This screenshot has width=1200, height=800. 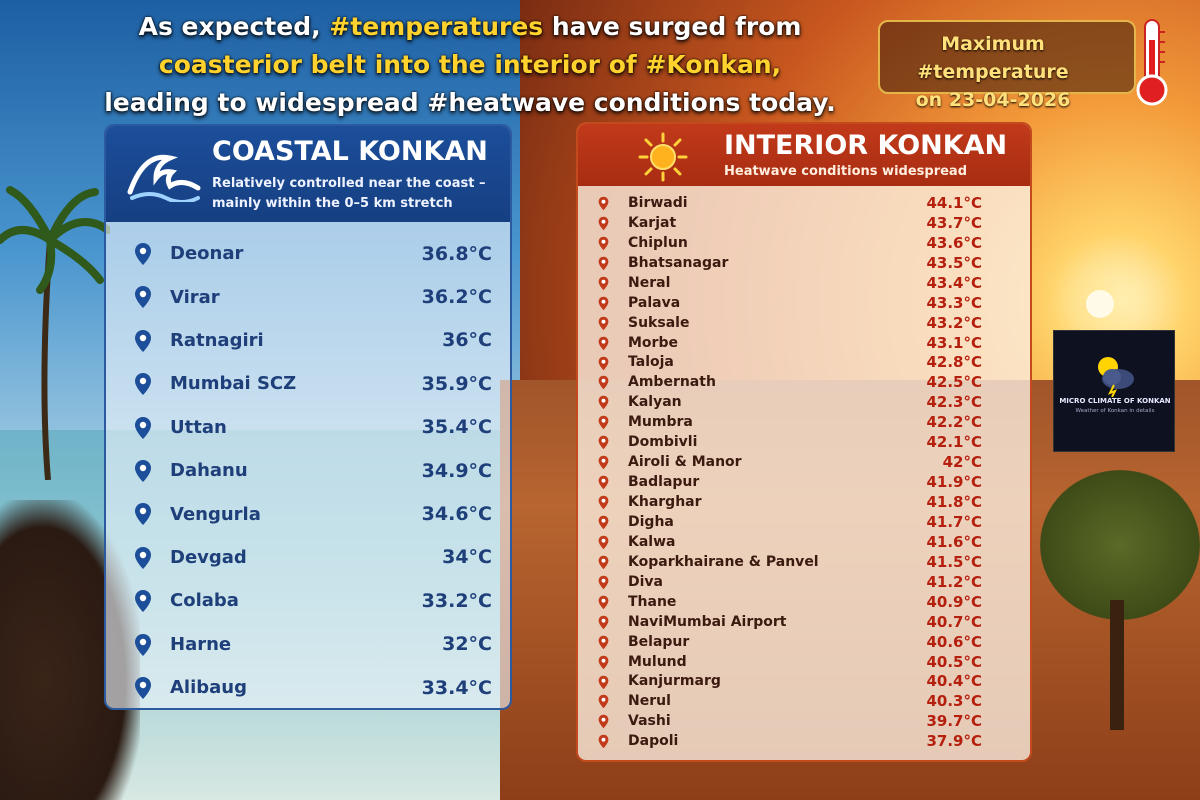 What do you see at coordinates (804, 502) in the screenshot?
I see `list-item: Kharghar 41.8°C` at bounding box center [804, 502].